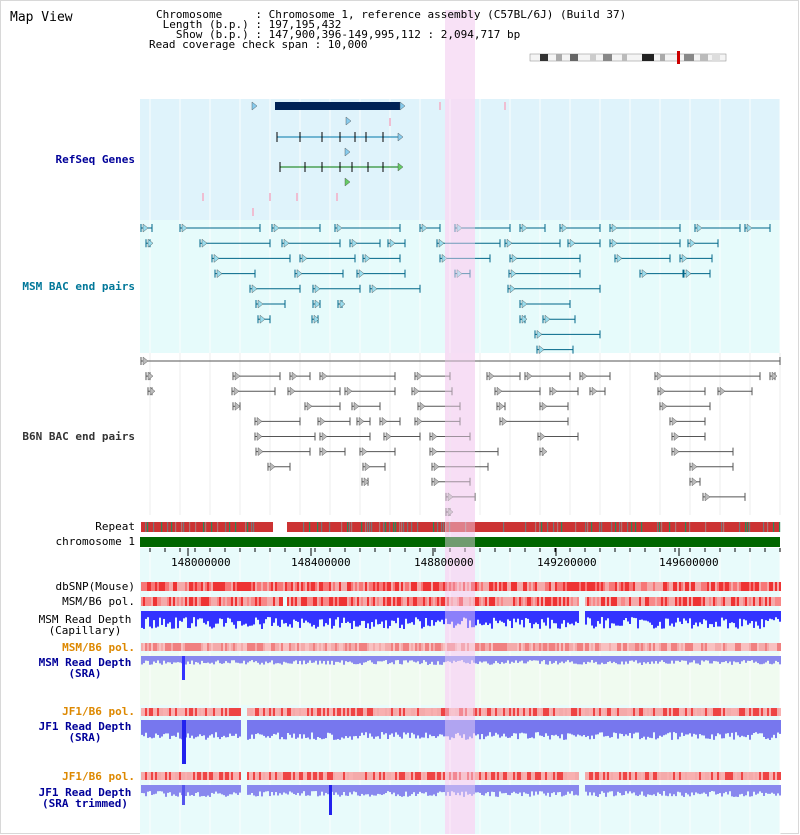  What do you see at coordinates (444, 562) in the screenshot?
I see `axis-tick-label: 148800000` at bounding box center [444, 562].